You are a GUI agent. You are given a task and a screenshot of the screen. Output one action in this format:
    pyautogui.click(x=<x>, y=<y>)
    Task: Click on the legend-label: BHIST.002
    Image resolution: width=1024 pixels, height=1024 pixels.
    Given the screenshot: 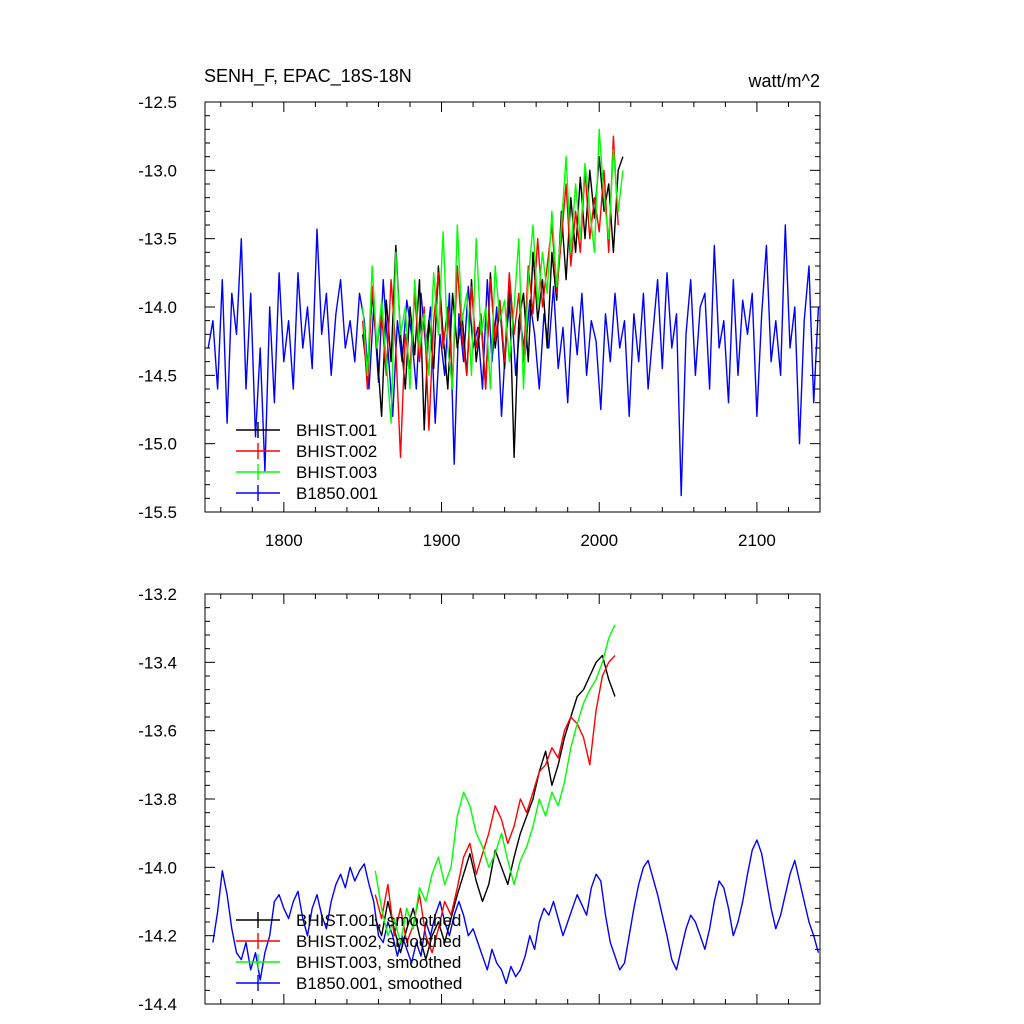 What is the action you would take?
    pyautogui.click(x=336, y=451)
    